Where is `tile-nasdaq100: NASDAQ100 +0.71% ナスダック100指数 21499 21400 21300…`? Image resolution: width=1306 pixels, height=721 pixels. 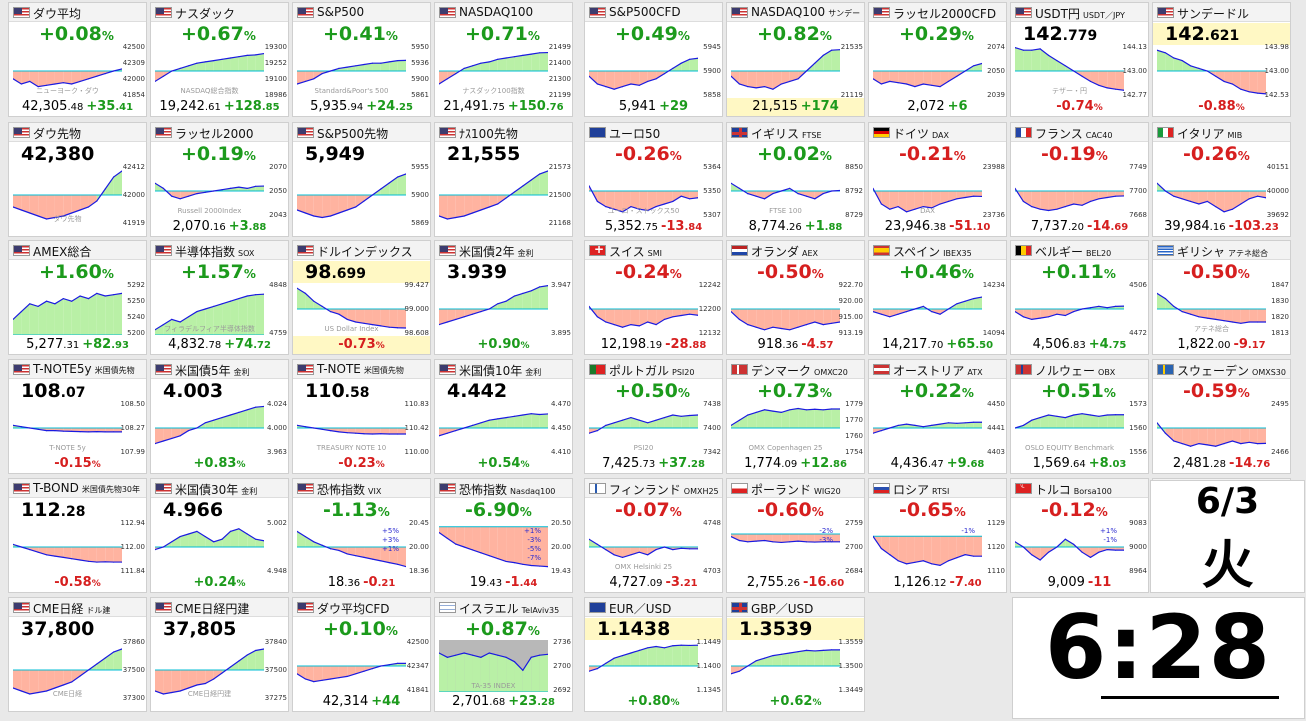
tile-nasdaq100: NASDAQ100 +0.71% ナスダック100指数 21499 21400 21300… is located at coordinates (503, 59).